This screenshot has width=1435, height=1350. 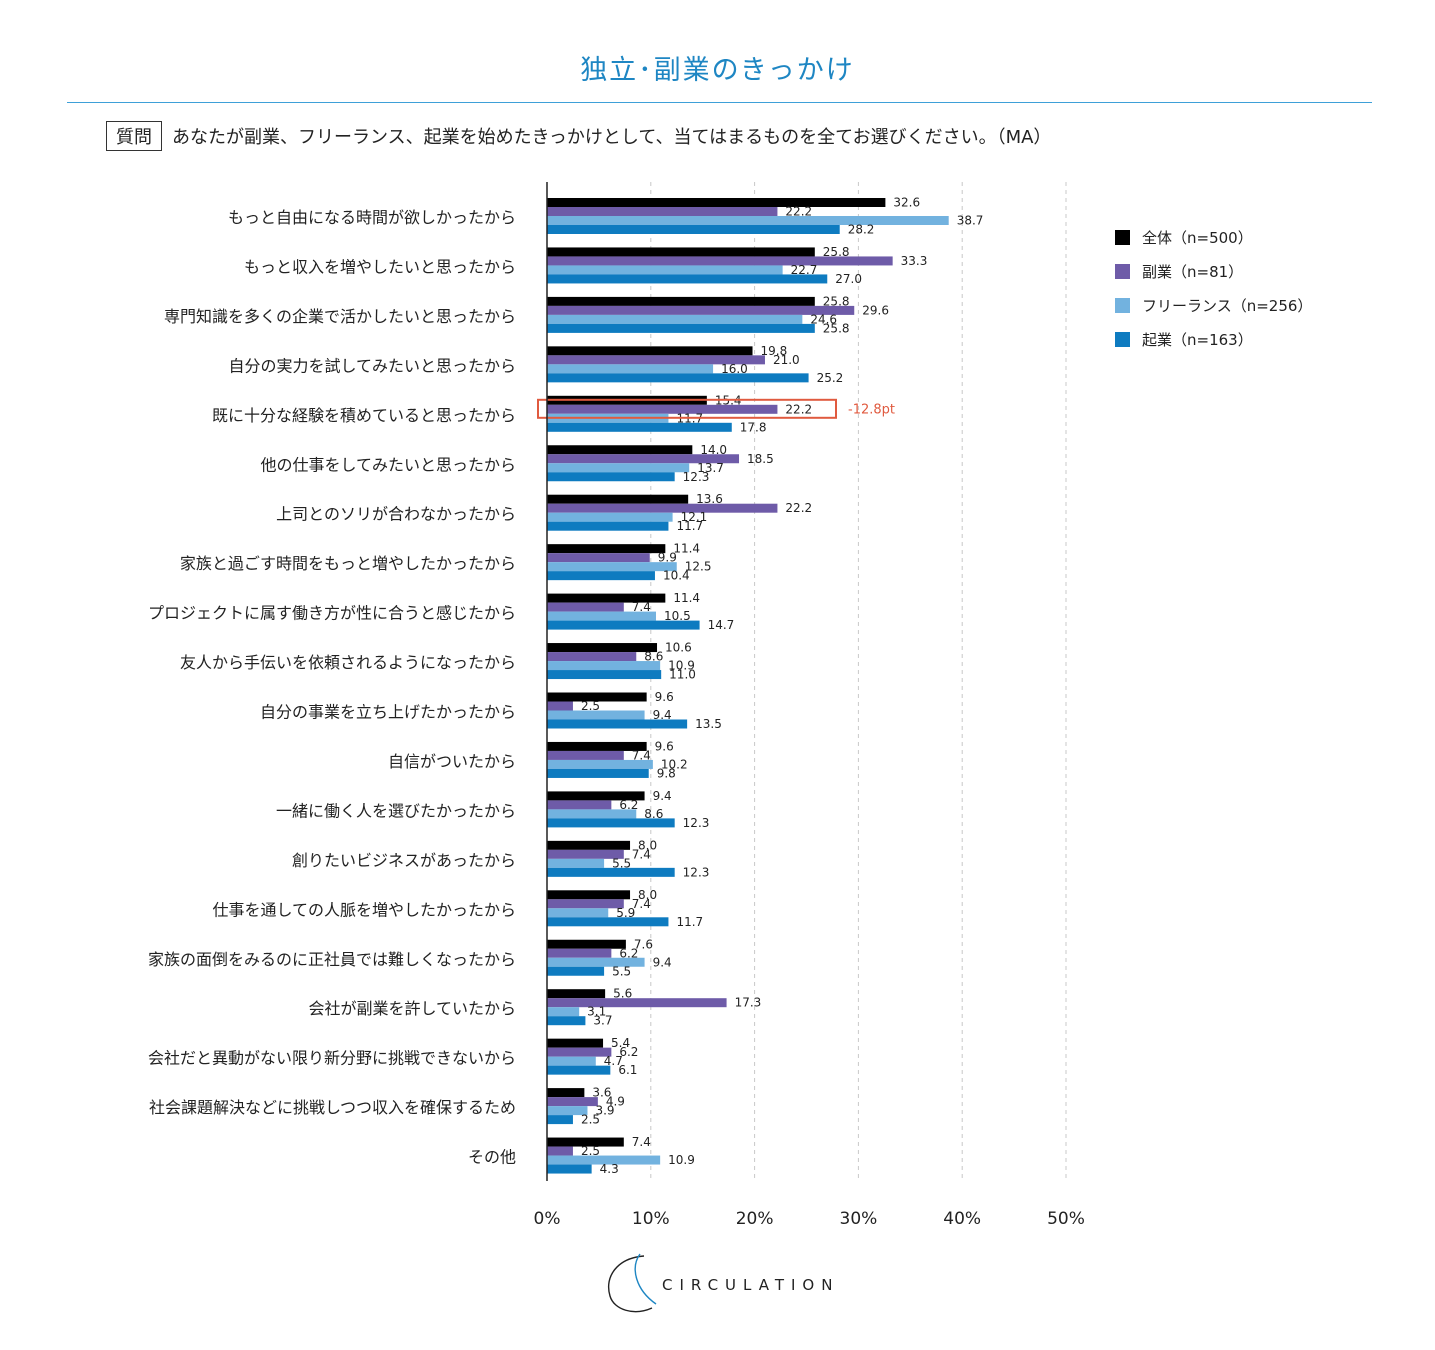 What do you see at coordinates (1213, 237) in the screenshot?
I see `legend-item-all: 全体（n=500）` at bounding box center [1213, 237].